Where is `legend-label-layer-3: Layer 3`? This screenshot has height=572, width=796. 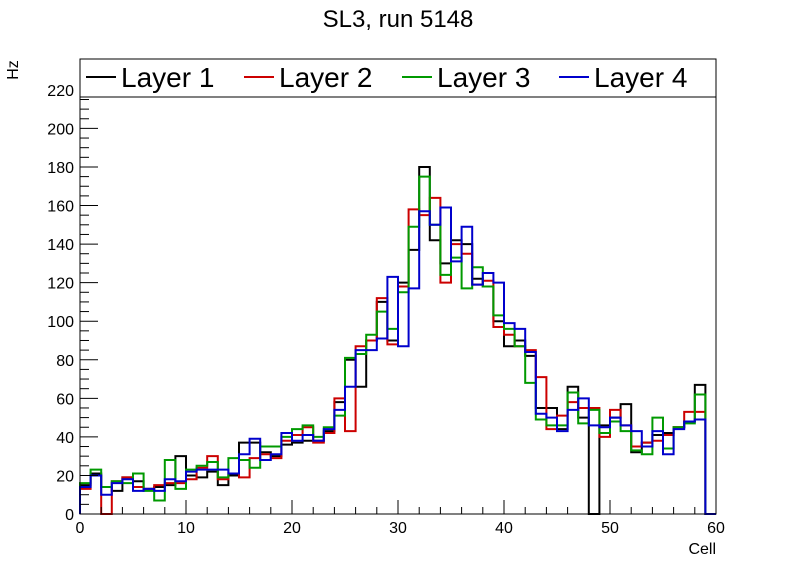
legend-label-layer-3: Layer 3 is located at coordinates (483, 77).